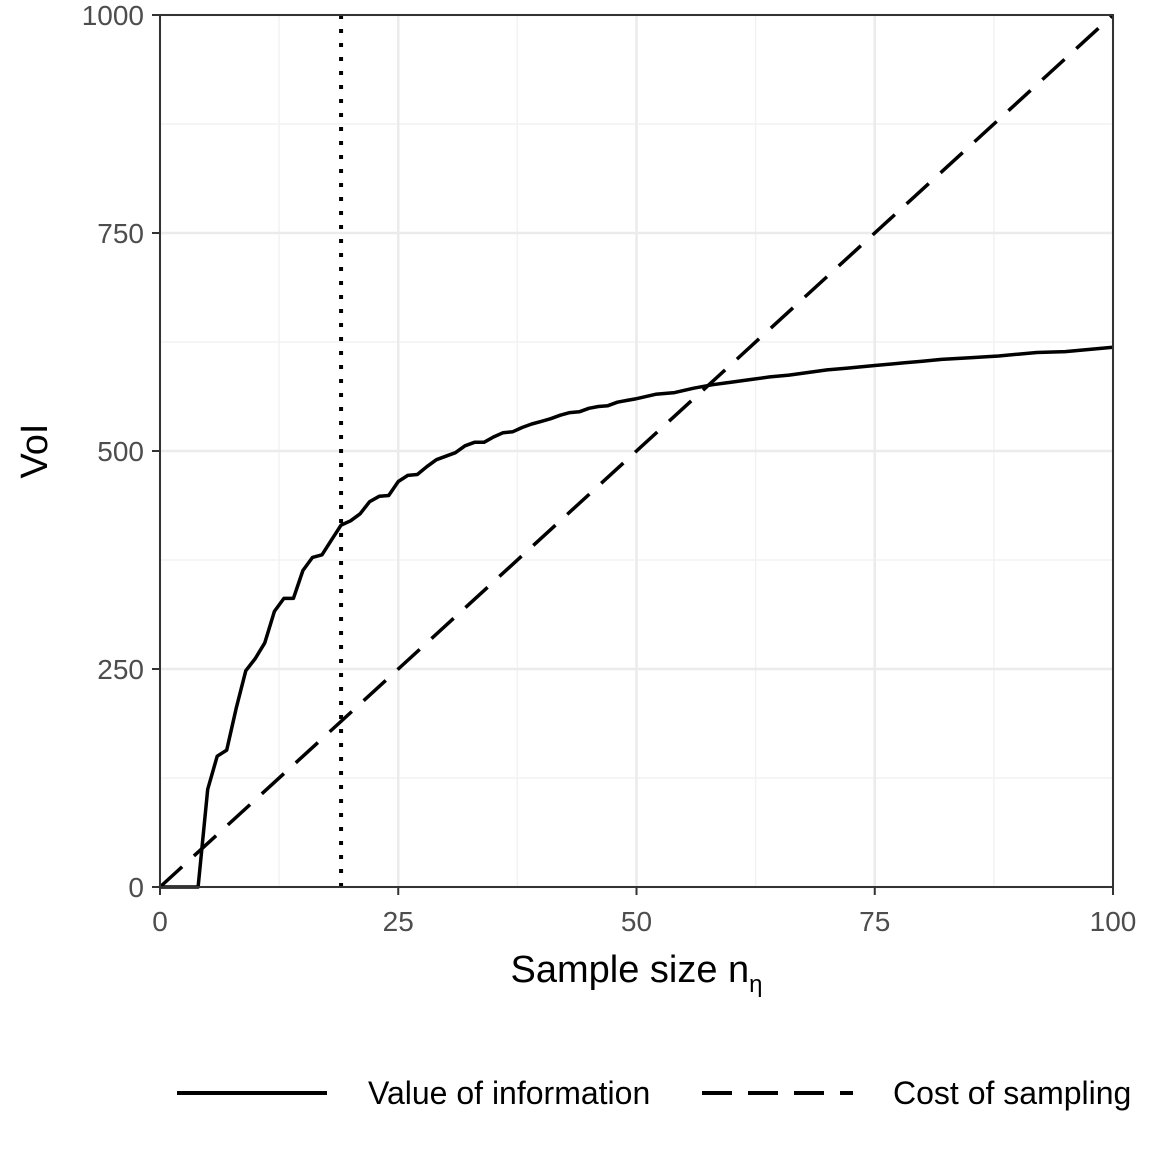 The height and width of the screenshot is (1152, 1152). I want to click on x-axis-ticks: 0 25 50 75 100, so click(644, 912).